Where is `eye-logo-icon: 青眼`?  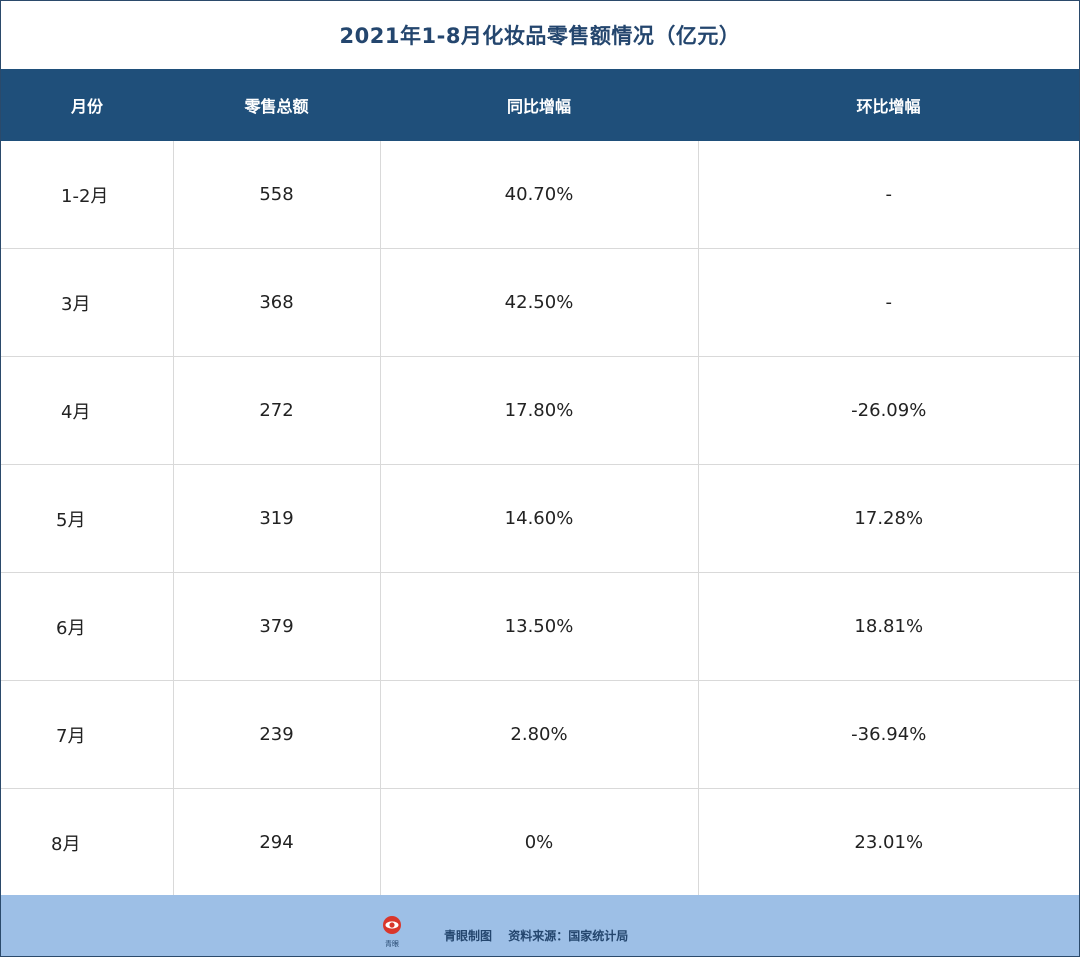
eye-logo-icon: 青眼 is located at coordinates (392, 932).